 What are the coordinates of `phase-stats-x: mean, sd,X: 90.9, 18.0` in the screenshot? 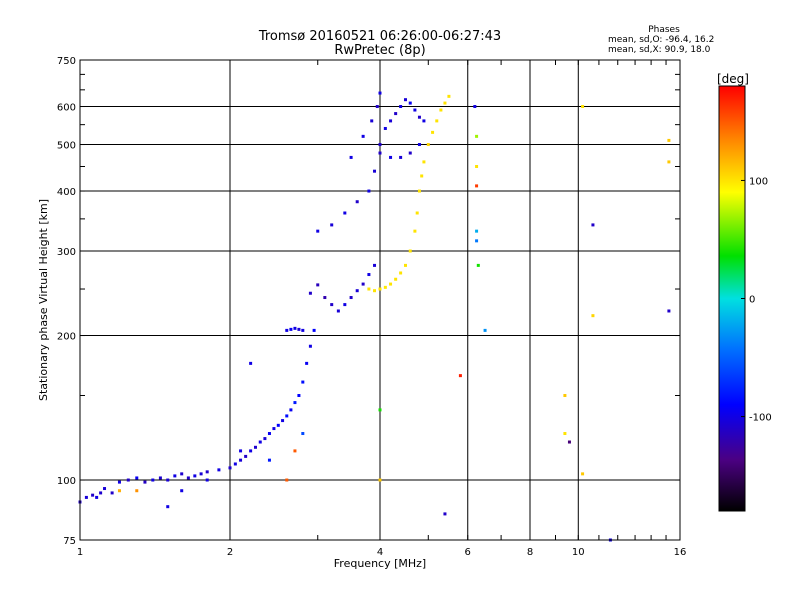 It's located at (659, 50).